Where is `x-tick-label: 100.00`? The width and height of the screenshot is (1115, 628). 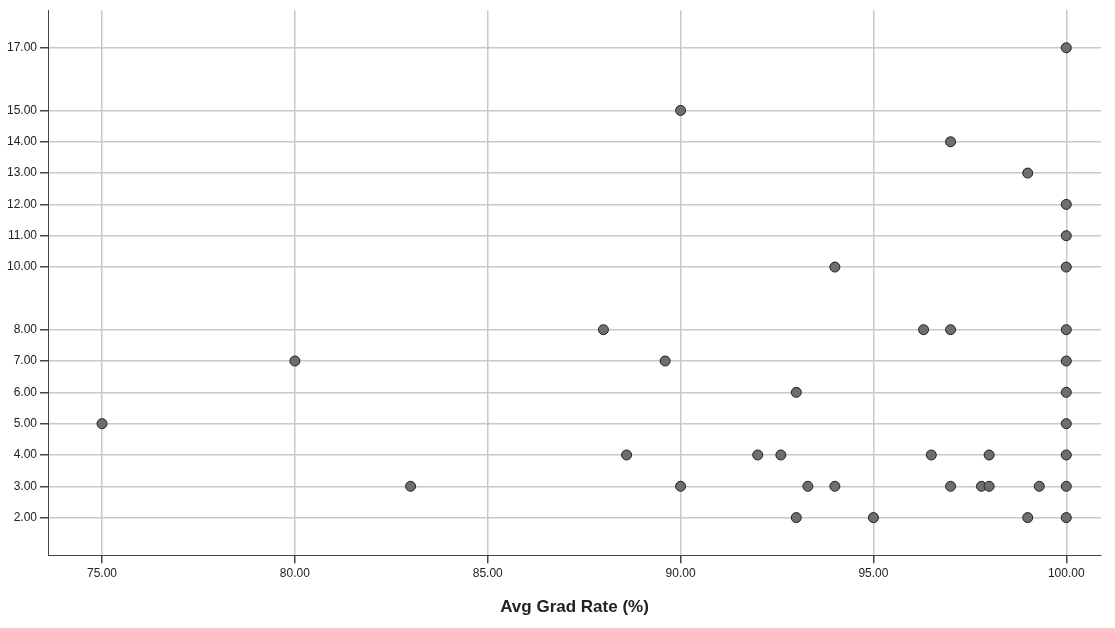
x-tick-label: 100.00 is located at coordinates (1066, 572).